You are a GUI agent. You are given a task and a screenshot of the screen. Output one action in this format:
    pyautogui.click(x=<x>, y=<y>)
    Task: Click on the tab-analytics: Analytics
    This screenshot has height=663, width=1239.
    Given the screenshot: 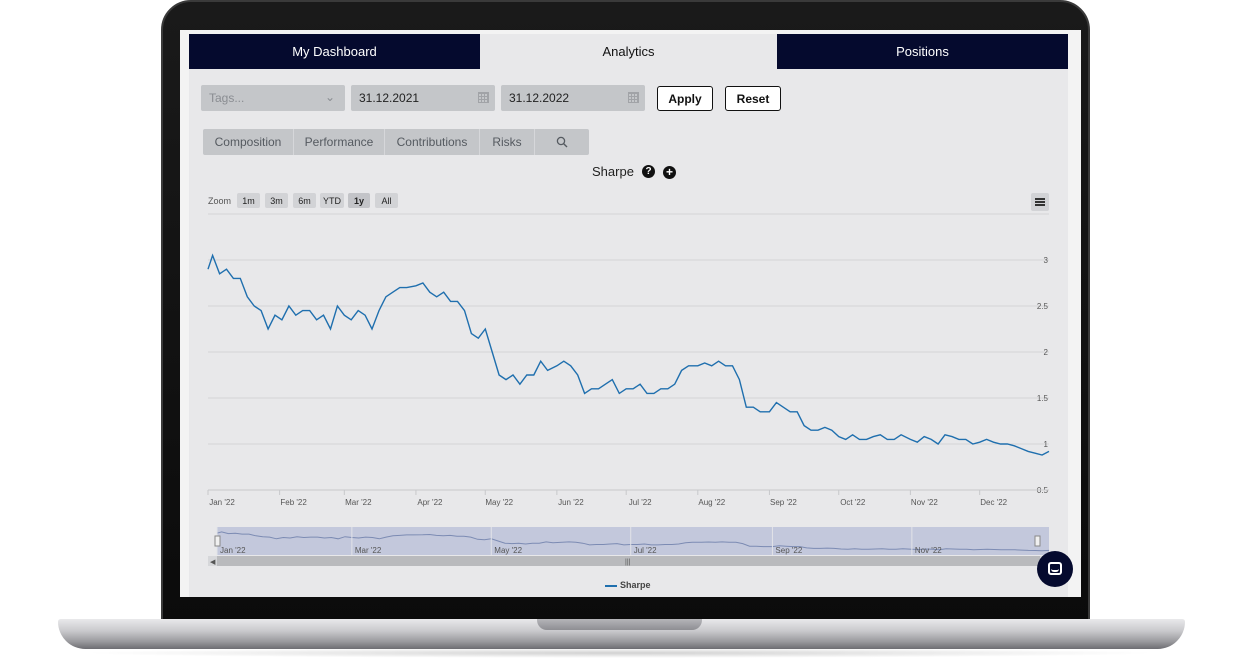 What is the action you would take?
    pyautogui.click(x=628, y=51)
    